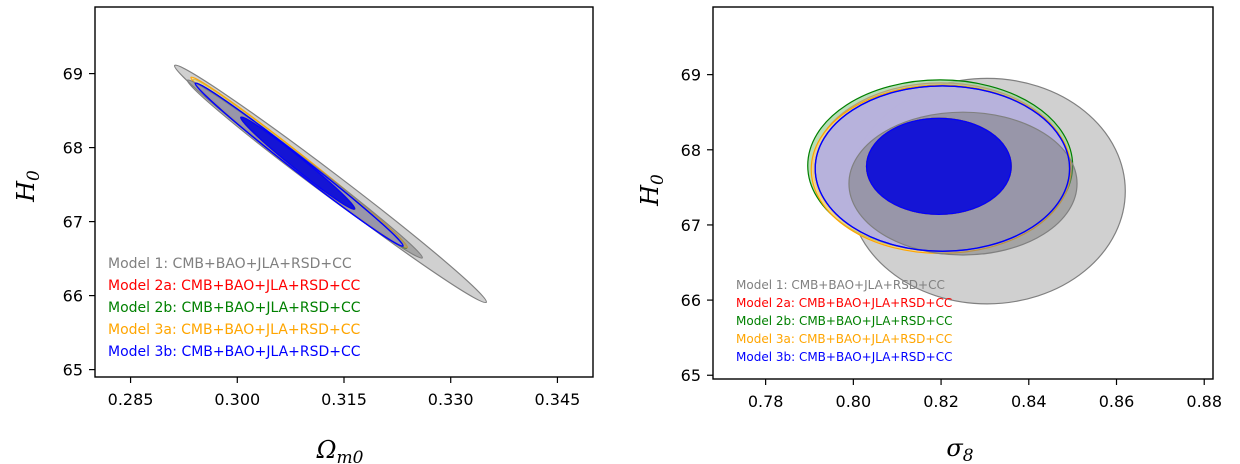 Image resolution: width=1240 pixels, height=464 pixels. Describe the element at coordinates (131, 399) in the screenshot. I see `x-tick-label: 0.285` at that location.